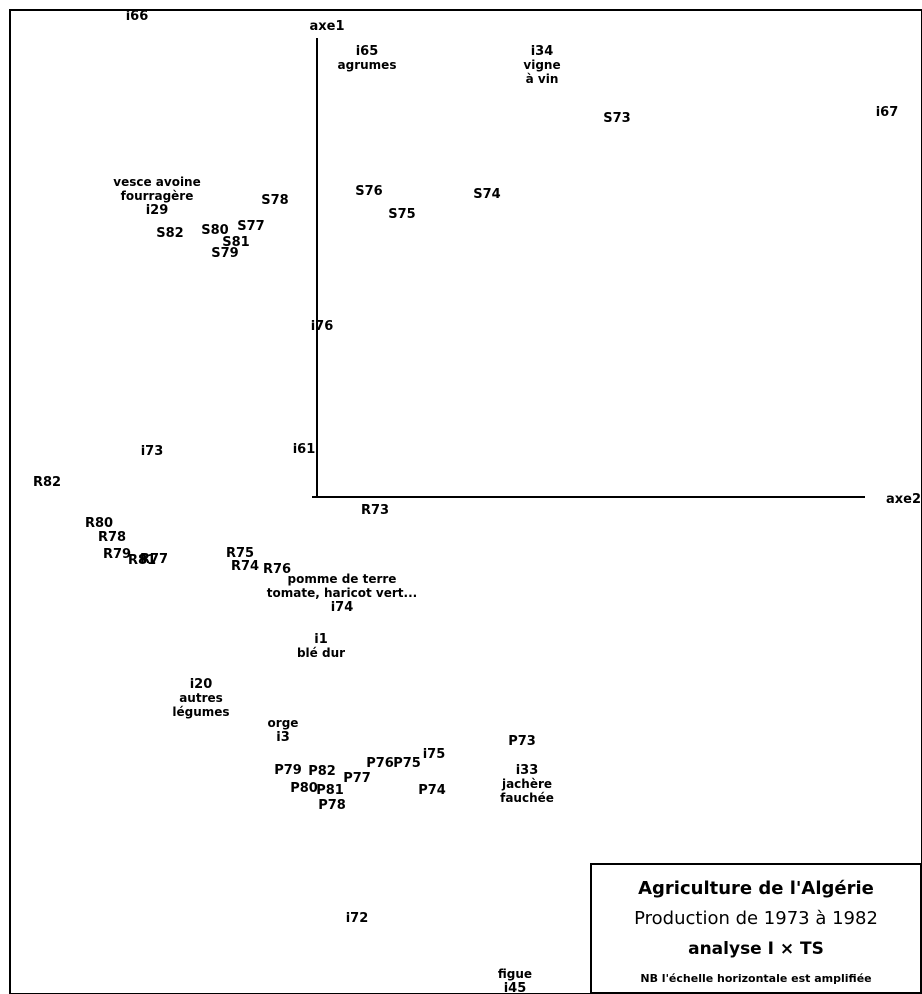 This screenshot has width=922, height=994. I want to click on legend-analysis: analyse I × TS, so click(756, 949).